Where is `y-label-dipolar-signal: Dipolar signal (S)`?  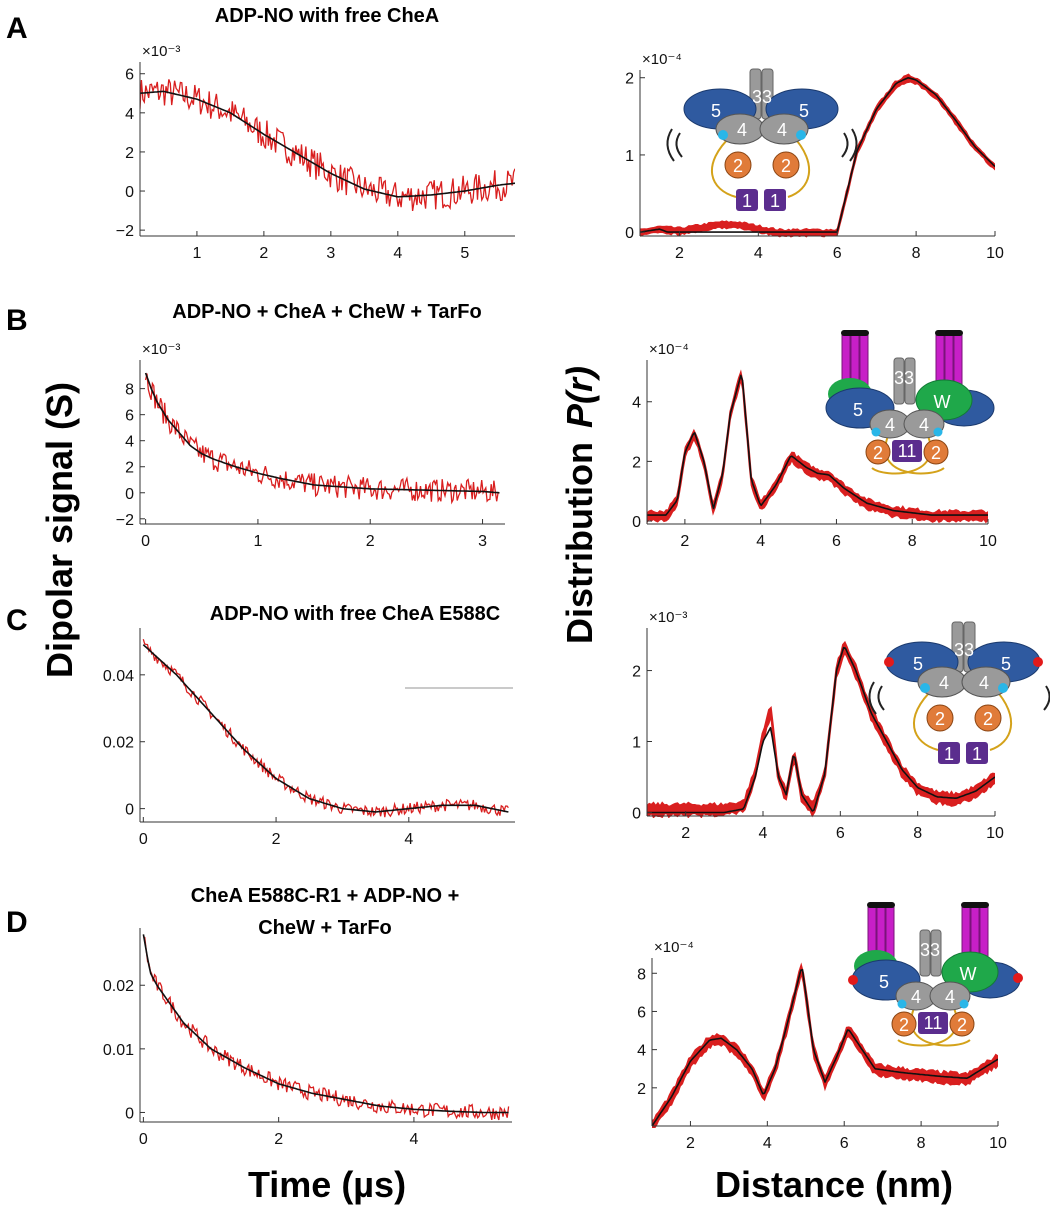 y-label-dipolar-signal: Dipolar signal (S) is located at coordinates (59, 530).